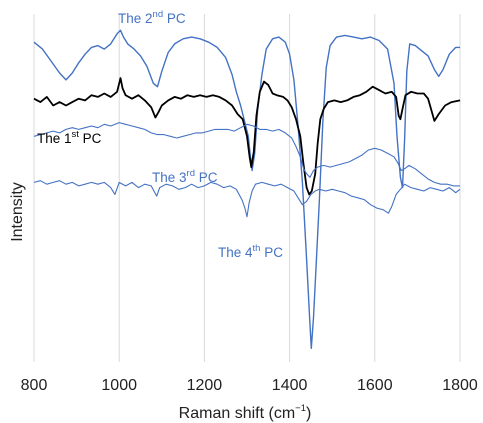 The image size is (483, 423). Describe the element at coordinates (460, 385) in the screenshot. I see `x-tick-1800: 1800` at that location.